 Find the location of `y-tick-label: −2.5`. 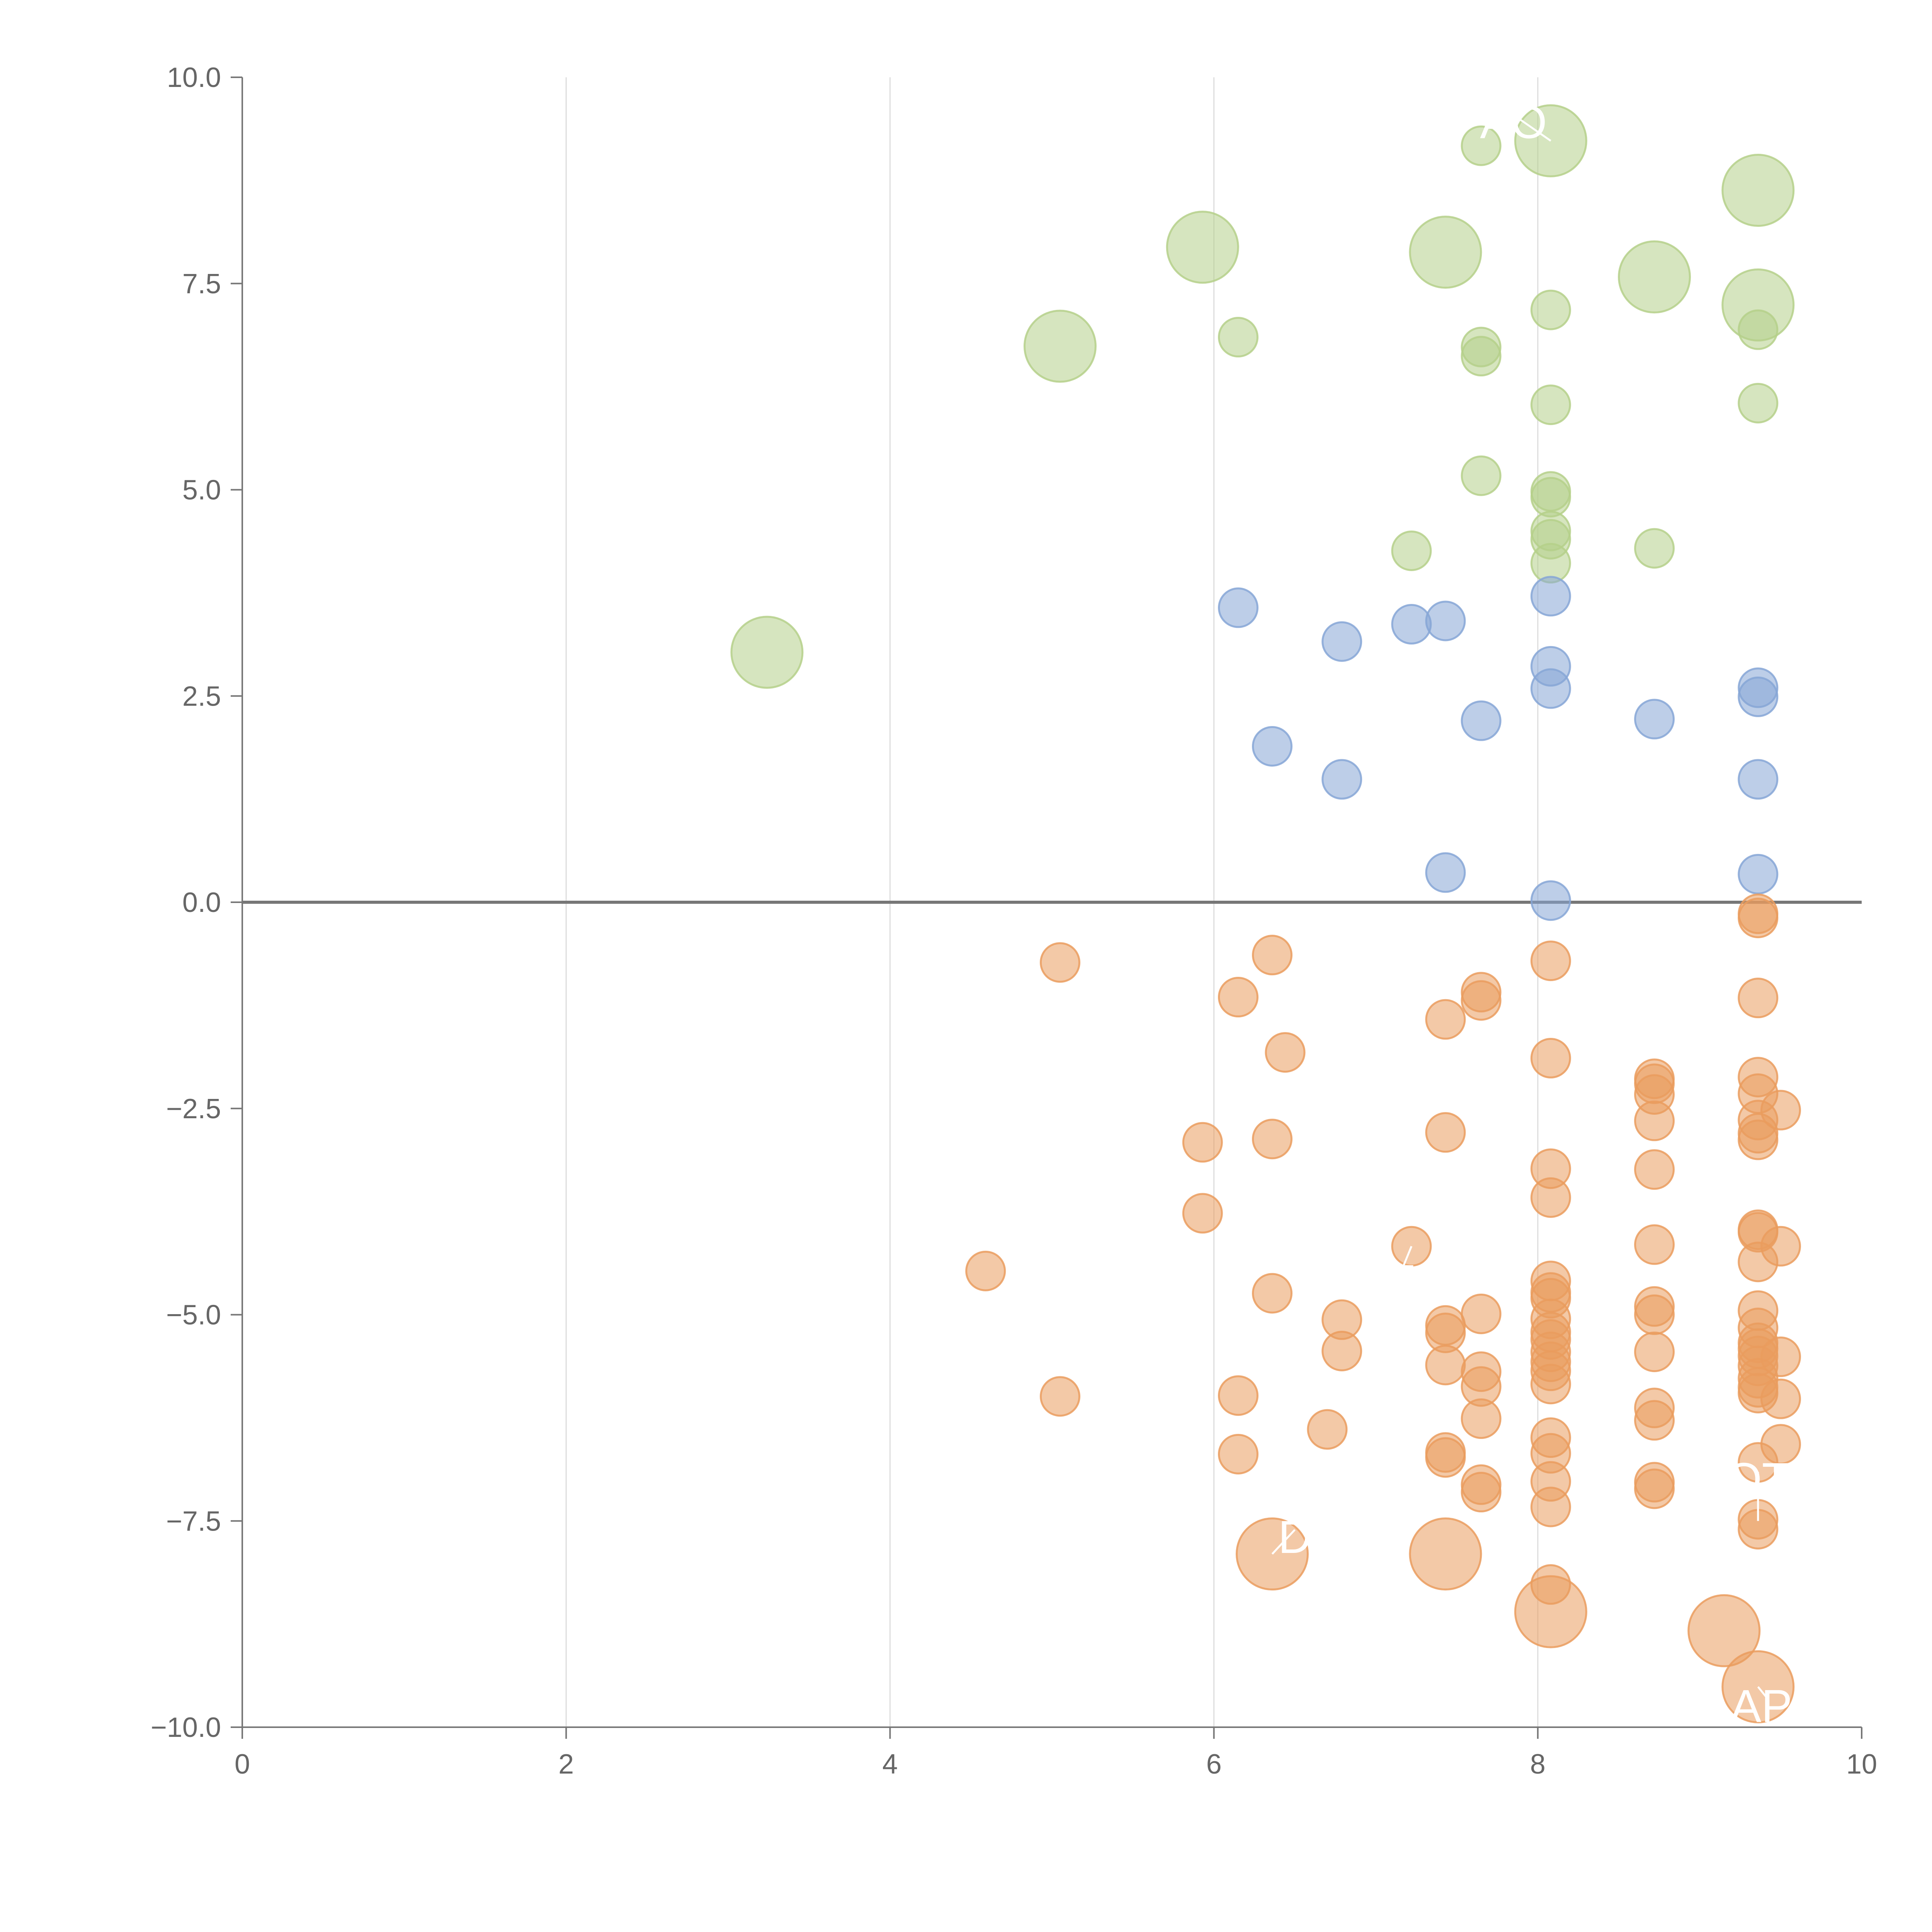

y-tick-label: −2.5 is located at coordinates (193, 1109).